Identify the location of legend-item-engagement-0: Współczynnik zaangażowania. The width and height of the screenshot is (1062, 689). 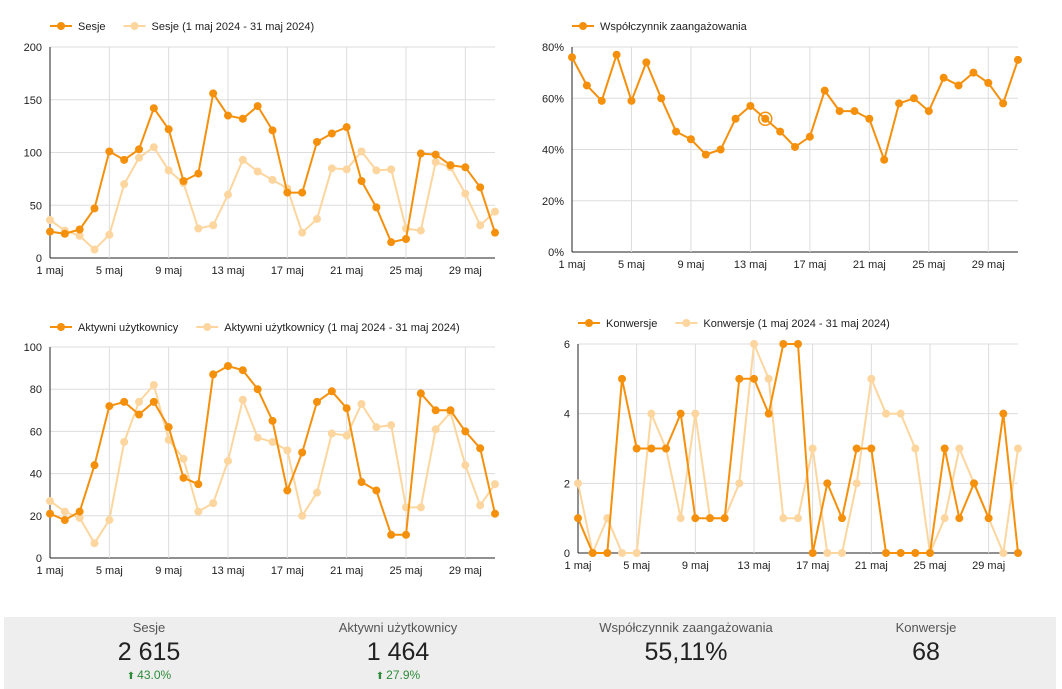
(660, 27).